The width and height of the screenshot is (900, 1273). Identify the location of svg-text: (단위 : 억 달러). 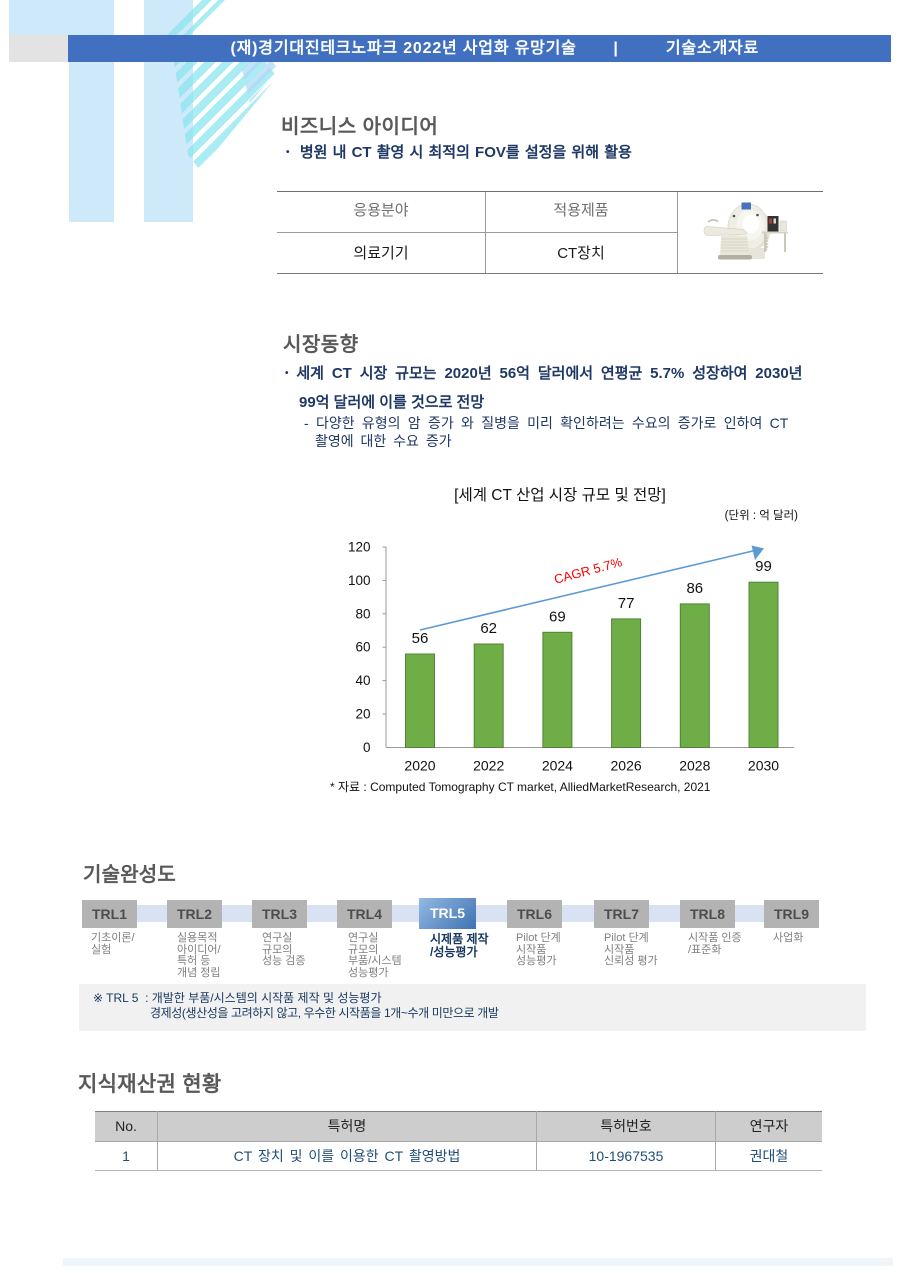
(762, 515).